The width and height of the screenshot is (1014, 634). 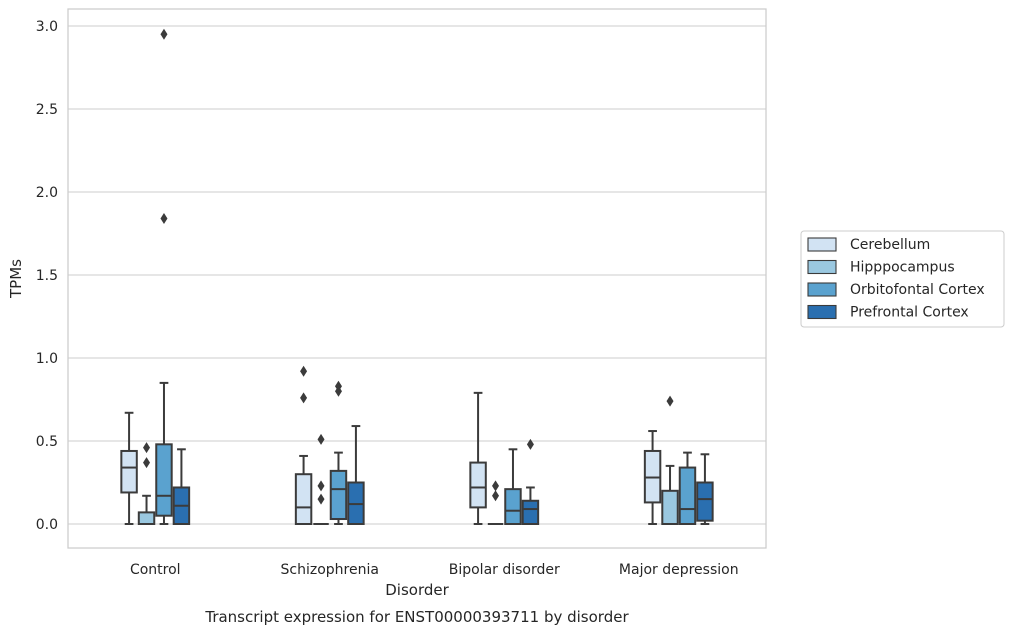 What do you see at coordinates (155, 570) in the screenshot?
I see `x-tick-label: Control` at bounding box center [155, 570].